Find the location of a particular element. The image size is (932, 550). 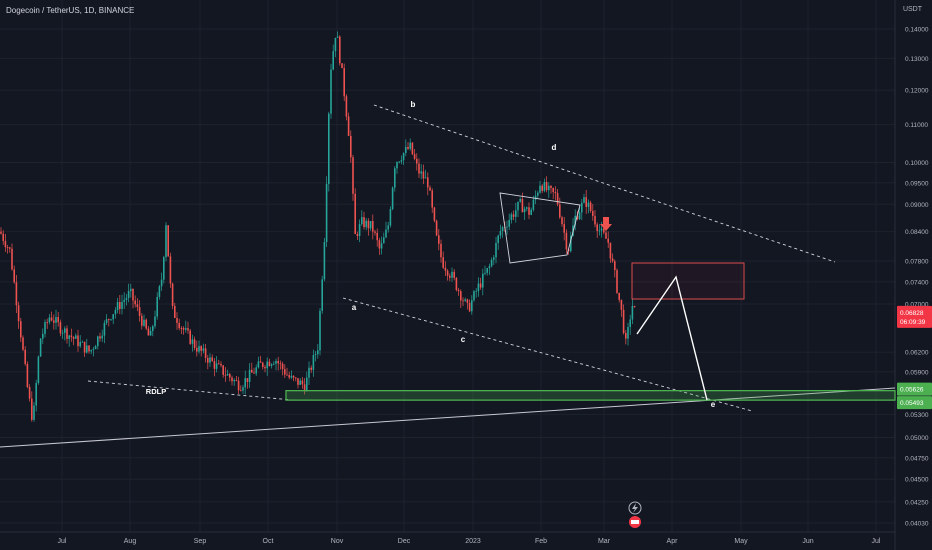

lightning-glyph-icon is located at coordinates (635, 508).